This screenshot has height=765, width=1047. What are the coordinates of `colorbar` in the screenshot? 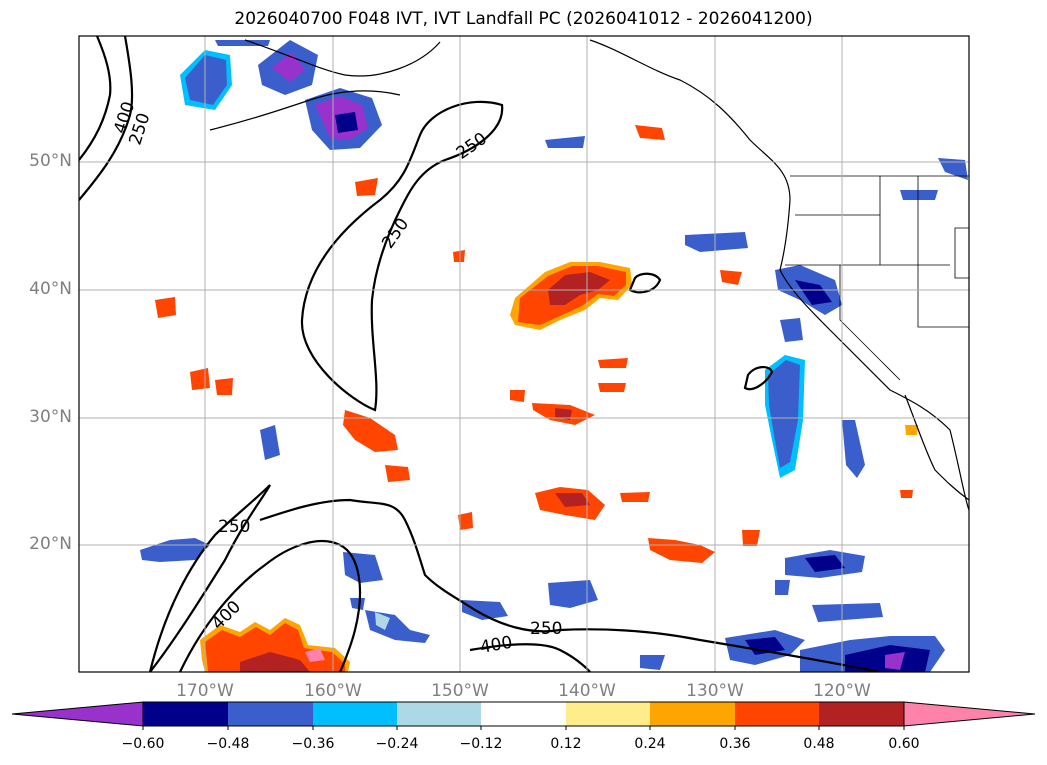 It's located at (523, 715).